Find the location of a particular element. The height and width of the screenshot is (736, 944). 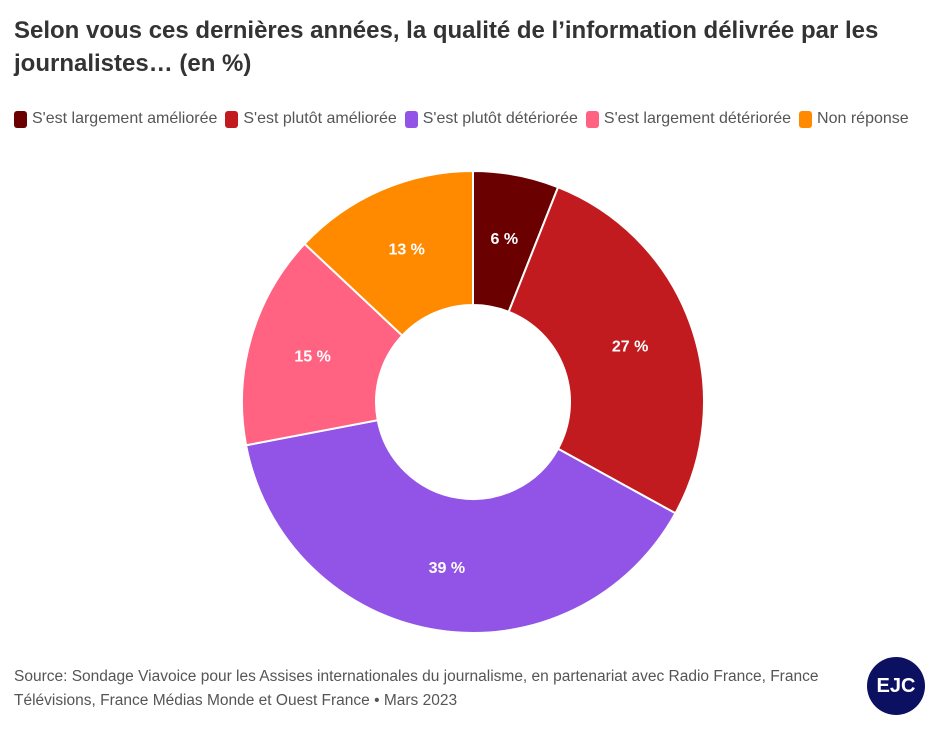

legend-item: S'est largement détériorée is located at coordinates (688, 119).